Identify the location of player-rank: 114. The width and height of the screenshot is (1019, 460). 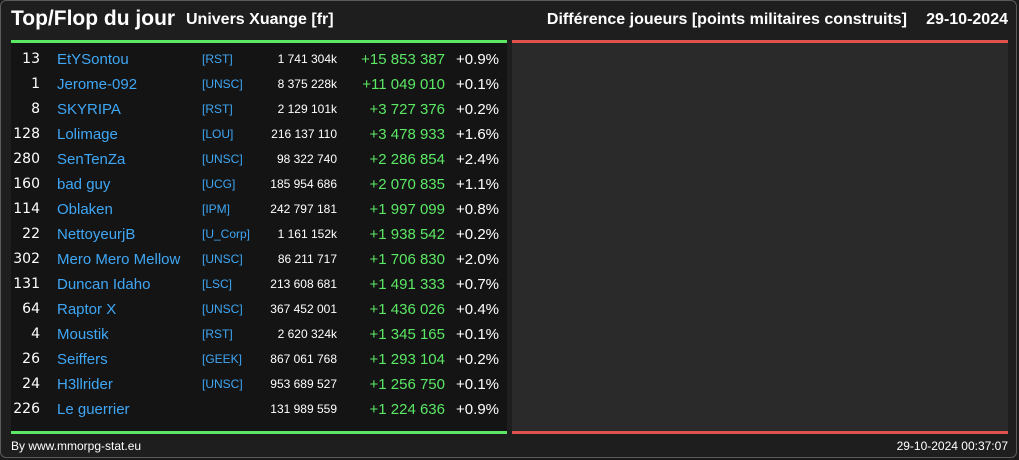
(26, 209).